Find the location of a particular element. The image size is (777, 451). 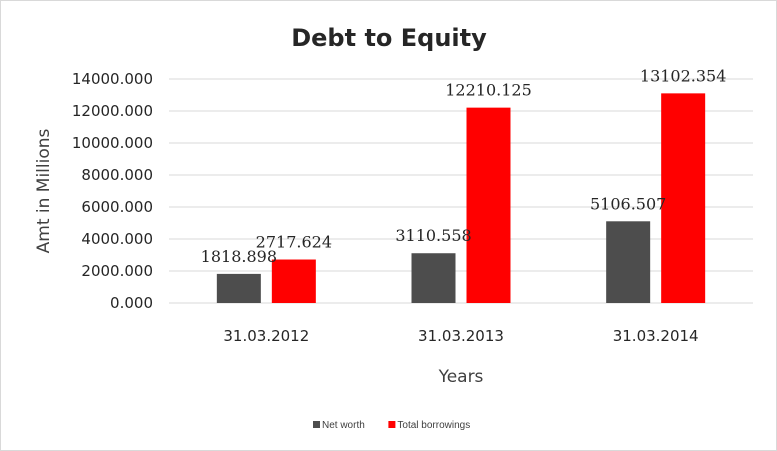

data-label: 12210.125 is located at coordinates (488, 90).